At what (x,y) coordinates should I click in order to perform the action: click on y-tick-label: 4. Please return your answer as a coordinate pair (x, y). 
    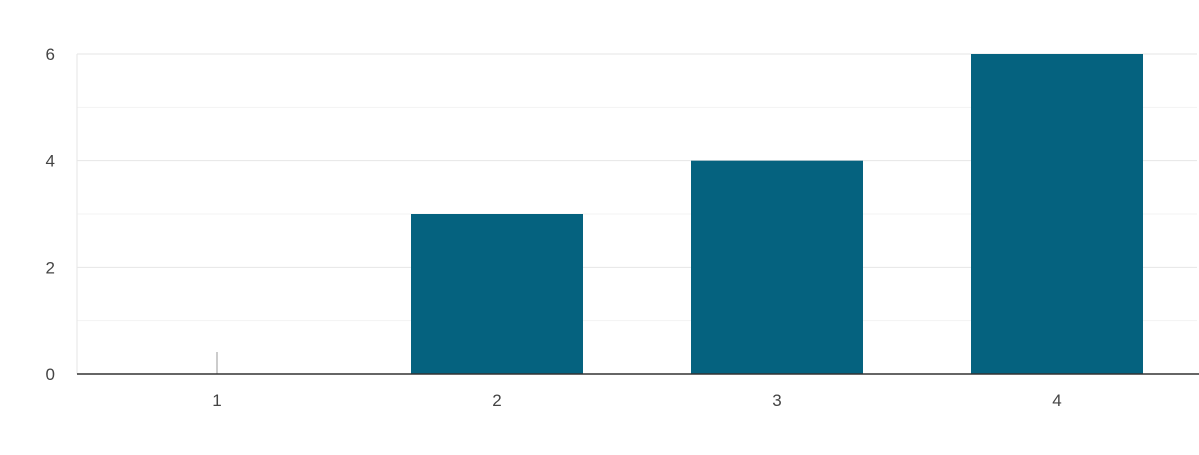
    Looking at the image, I should click on (50, 161).